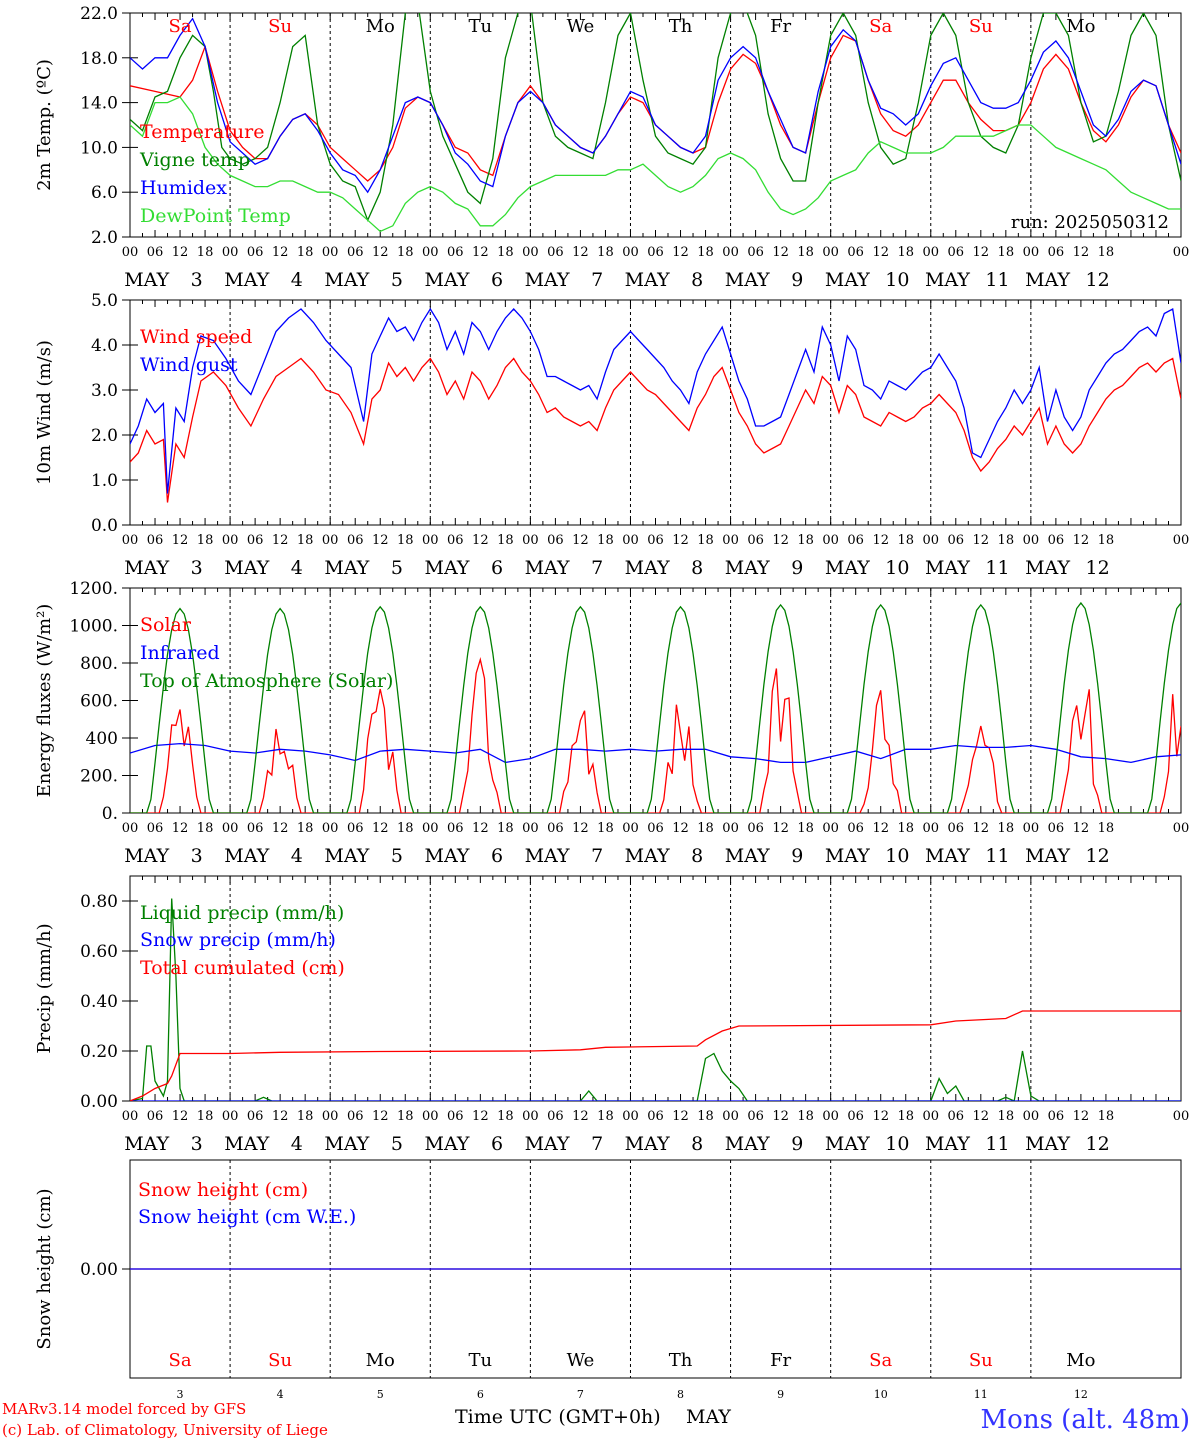 The width and height of the screenshot is (1194, 1440). Describe the element at coordinates (597, 1144) in the screenshot. I see `day-date-label: 7` at that location.